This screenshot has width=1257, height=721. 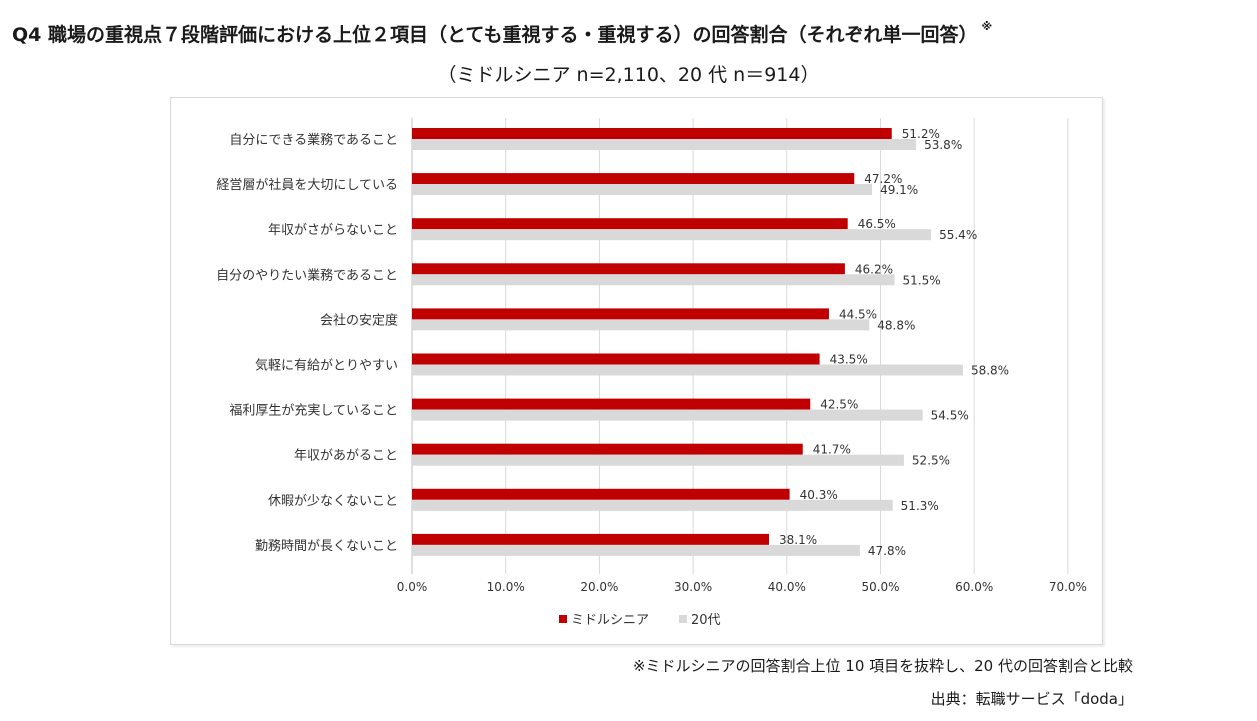 I want to click on data-label: 53.8%, so click(x=943, y=145).